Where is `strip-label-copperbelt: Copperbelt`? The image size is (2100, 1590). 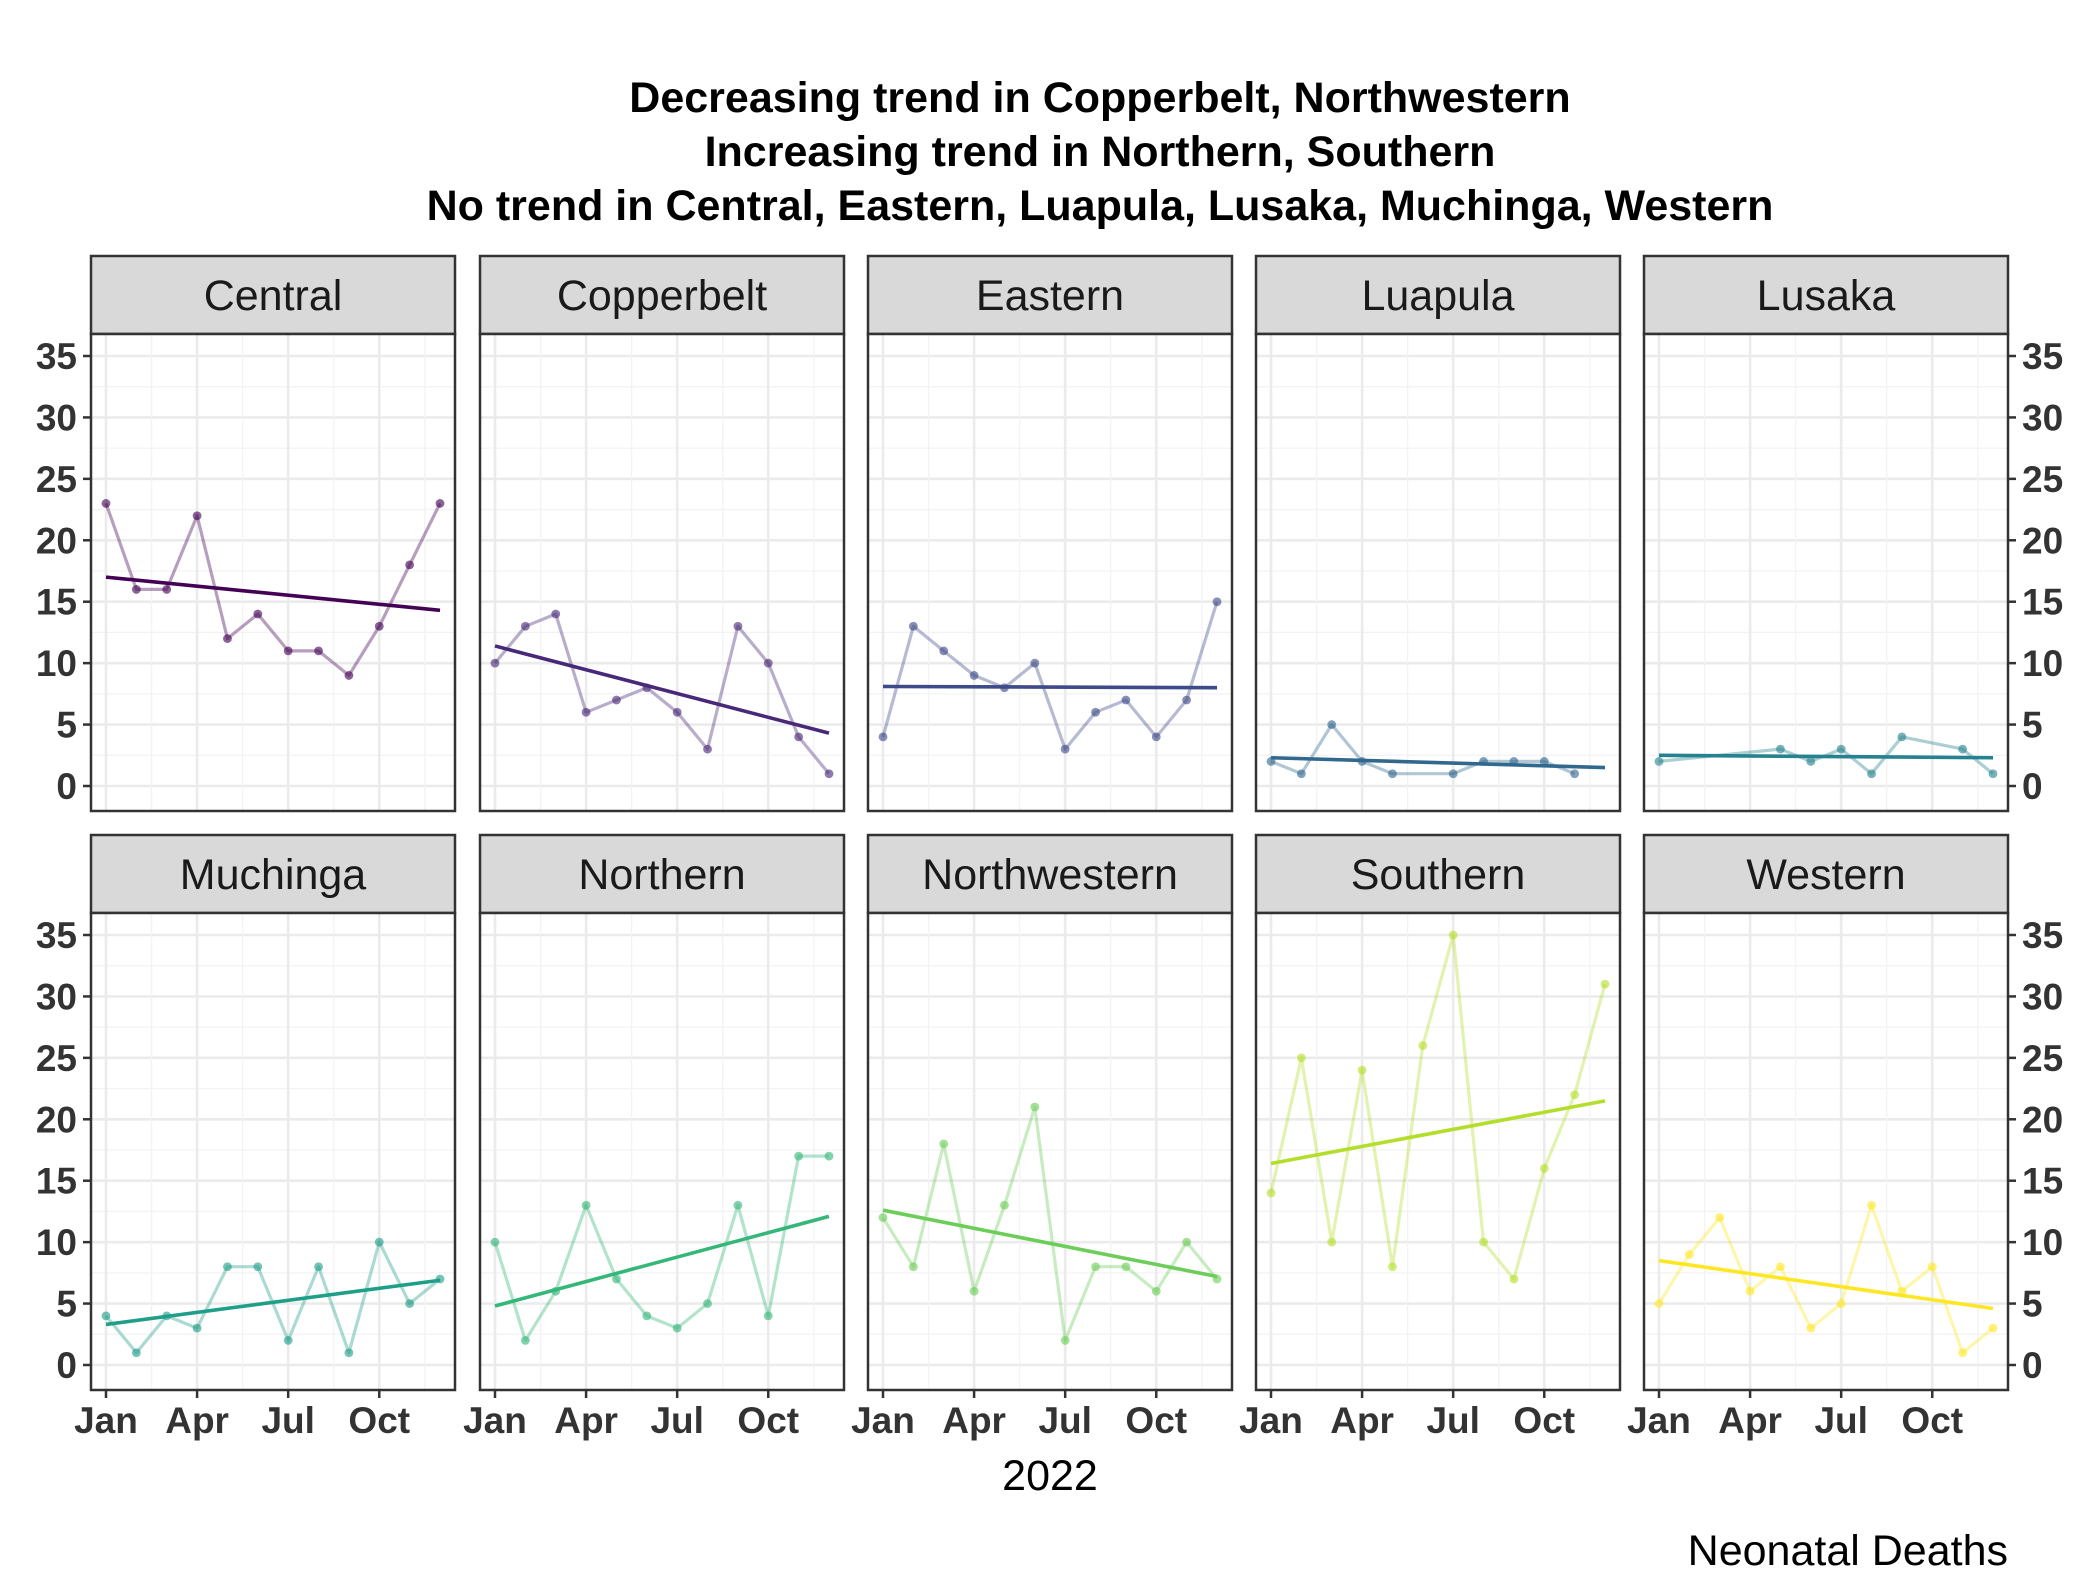 strip-label-copperbelt: Copperbelt is located at coordinates (662, 296).